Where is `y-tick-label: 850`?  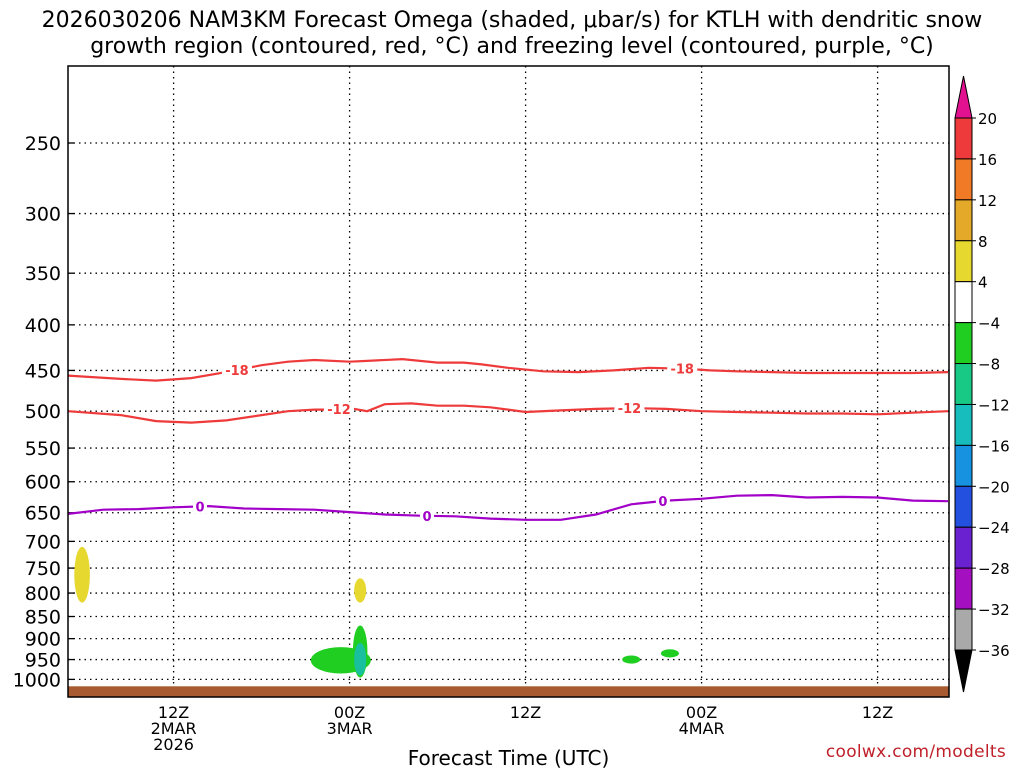
y-tick-label: 850 is located at coordinates (43, 618).